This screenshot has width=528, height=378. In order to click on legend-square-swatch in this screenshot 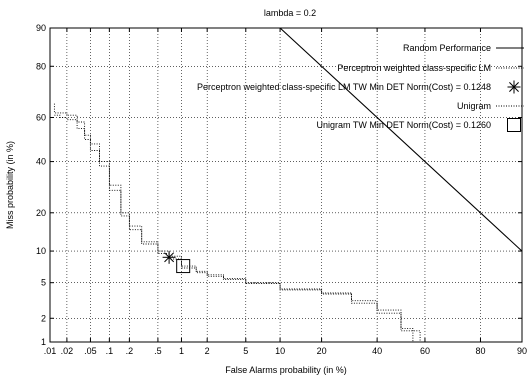, I will do `click(514, 125)`.